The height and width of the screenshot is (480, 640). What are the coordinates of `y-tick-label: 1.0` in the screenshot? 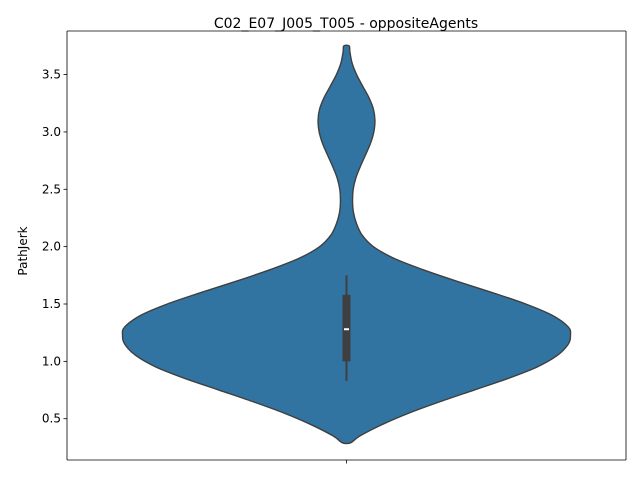 It's located at (51, 361).